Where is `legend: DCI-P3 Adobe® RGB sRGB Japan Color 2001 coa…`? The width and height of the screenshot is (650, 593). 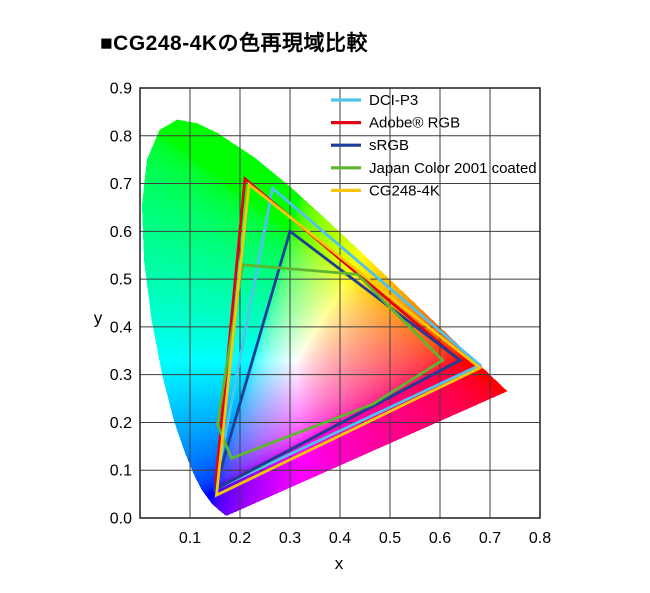
legend: DCI-P3 Adobe® RGB sRGB Japan Color 2001 coa… is located at coordinates (434, 145).